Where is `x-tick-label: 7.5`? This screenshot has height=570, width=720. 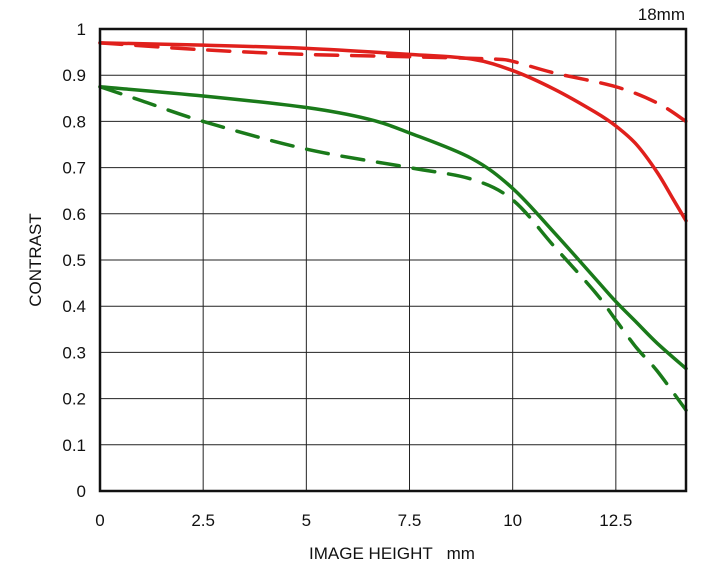 x-tick-label: 7.5 is located at coordinates (410, 520).